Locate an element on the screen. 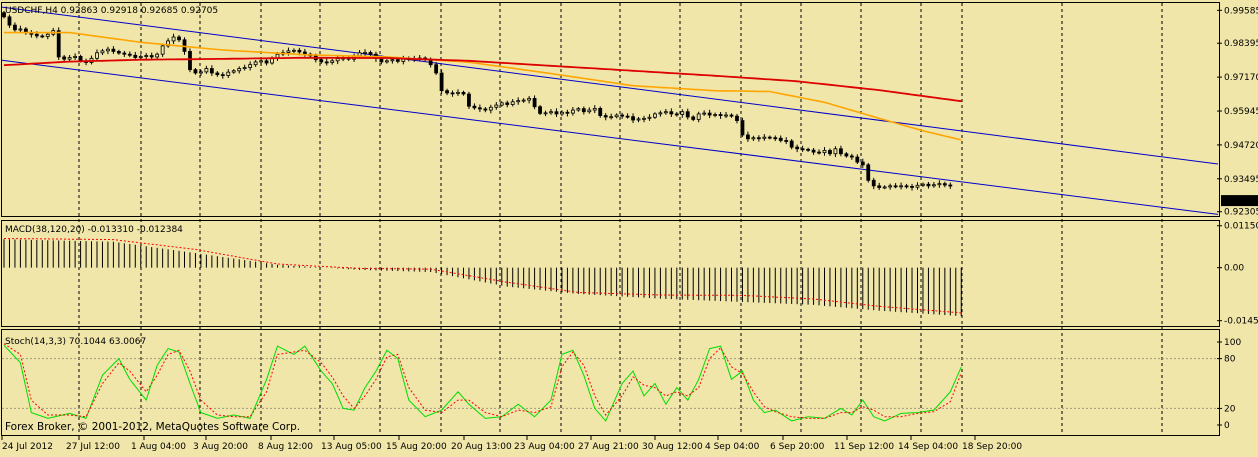 This screenshot has width=1258, height=457. time-tick-label: 11 Sep 12:00 is located at coordinates (864, 447).